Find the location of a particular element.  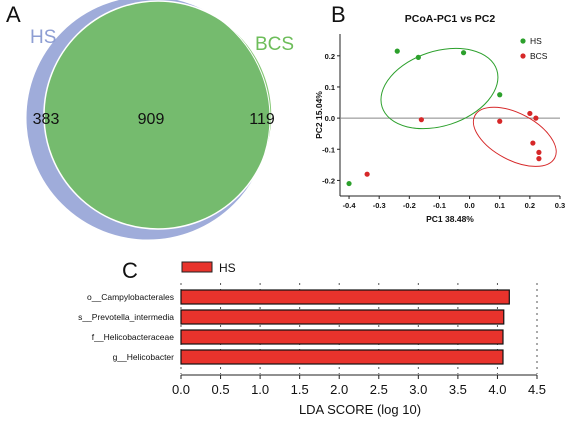

lda-category-label: f__Helicobacteraceae is located at coordinates (133, 337).